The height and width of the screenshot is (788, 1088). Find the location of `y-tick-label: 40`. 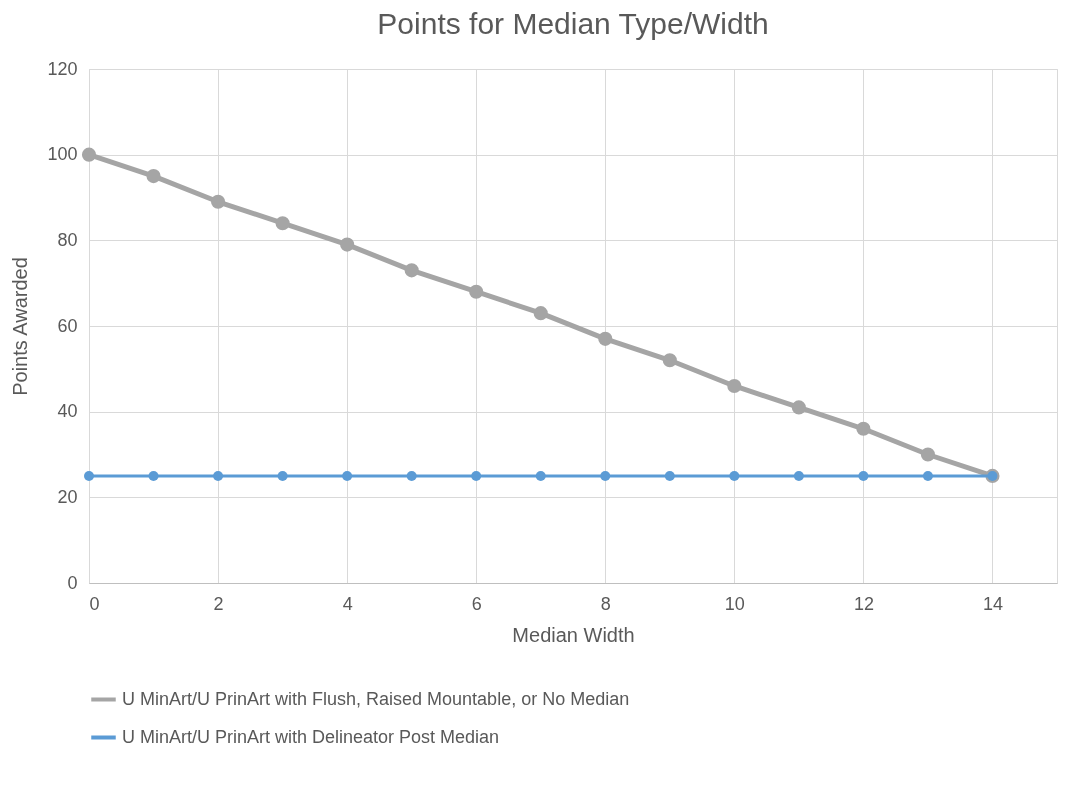

y-tick-label: 40 is located at coordinates (67, 411).